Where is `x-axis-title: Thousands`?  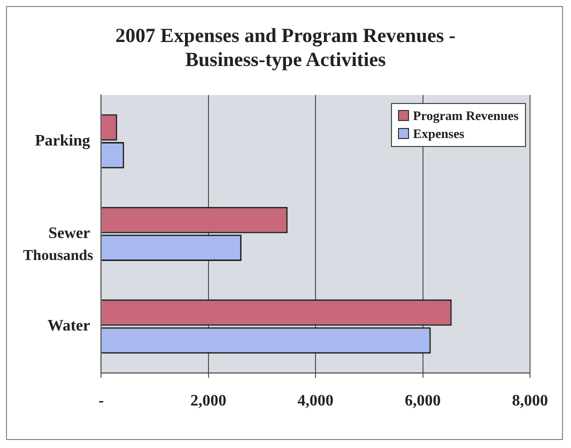 x-axis-title: Thousands is located at coordinates (58, 256).